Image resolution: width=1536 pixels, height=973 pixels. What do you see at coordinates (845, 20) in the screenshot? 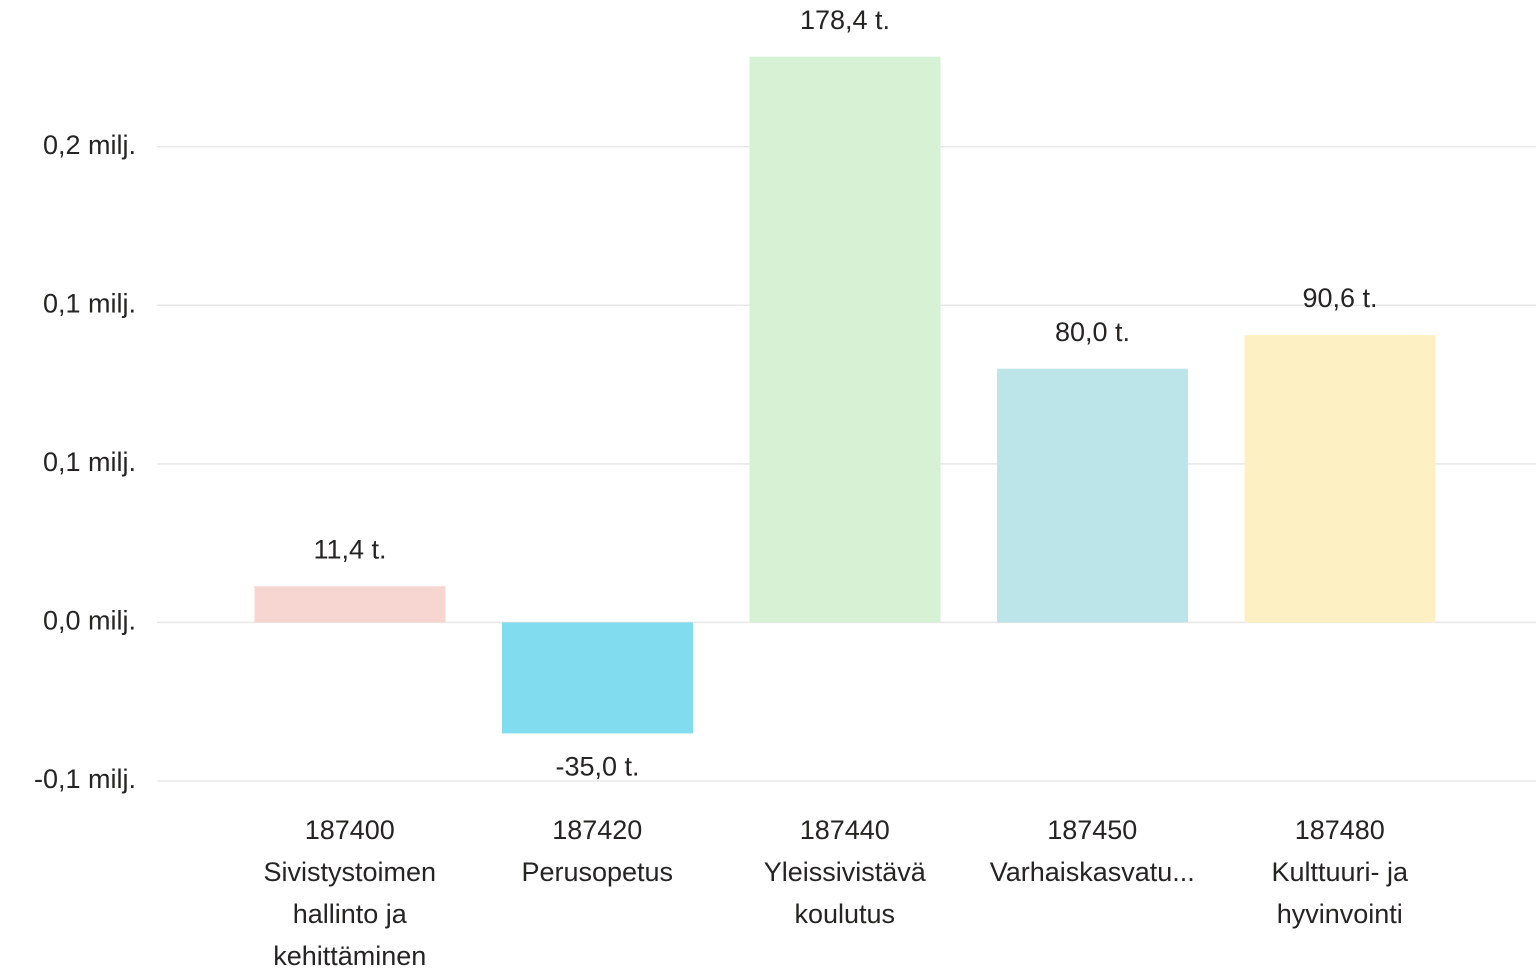
I see `data-label: 178,4 t.` at bounding box center [845, 20].